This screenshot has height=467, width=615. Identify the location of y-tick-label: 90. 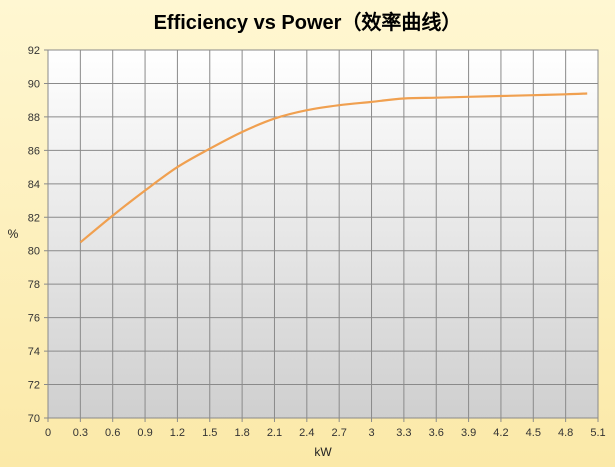
(34, 84).